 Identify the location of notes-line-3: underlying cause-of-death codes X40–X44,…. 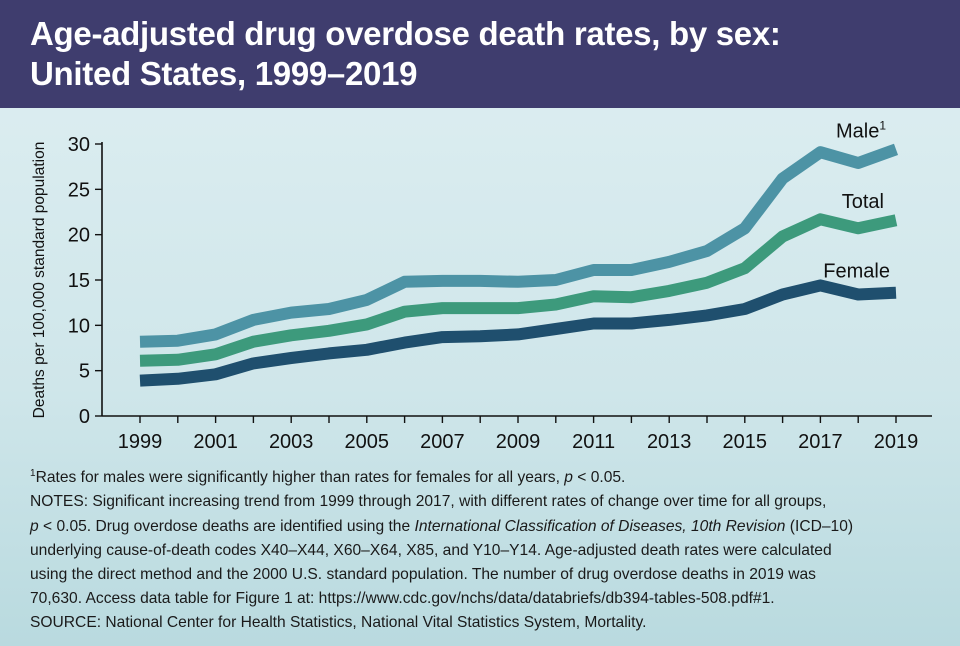
(431, 550).